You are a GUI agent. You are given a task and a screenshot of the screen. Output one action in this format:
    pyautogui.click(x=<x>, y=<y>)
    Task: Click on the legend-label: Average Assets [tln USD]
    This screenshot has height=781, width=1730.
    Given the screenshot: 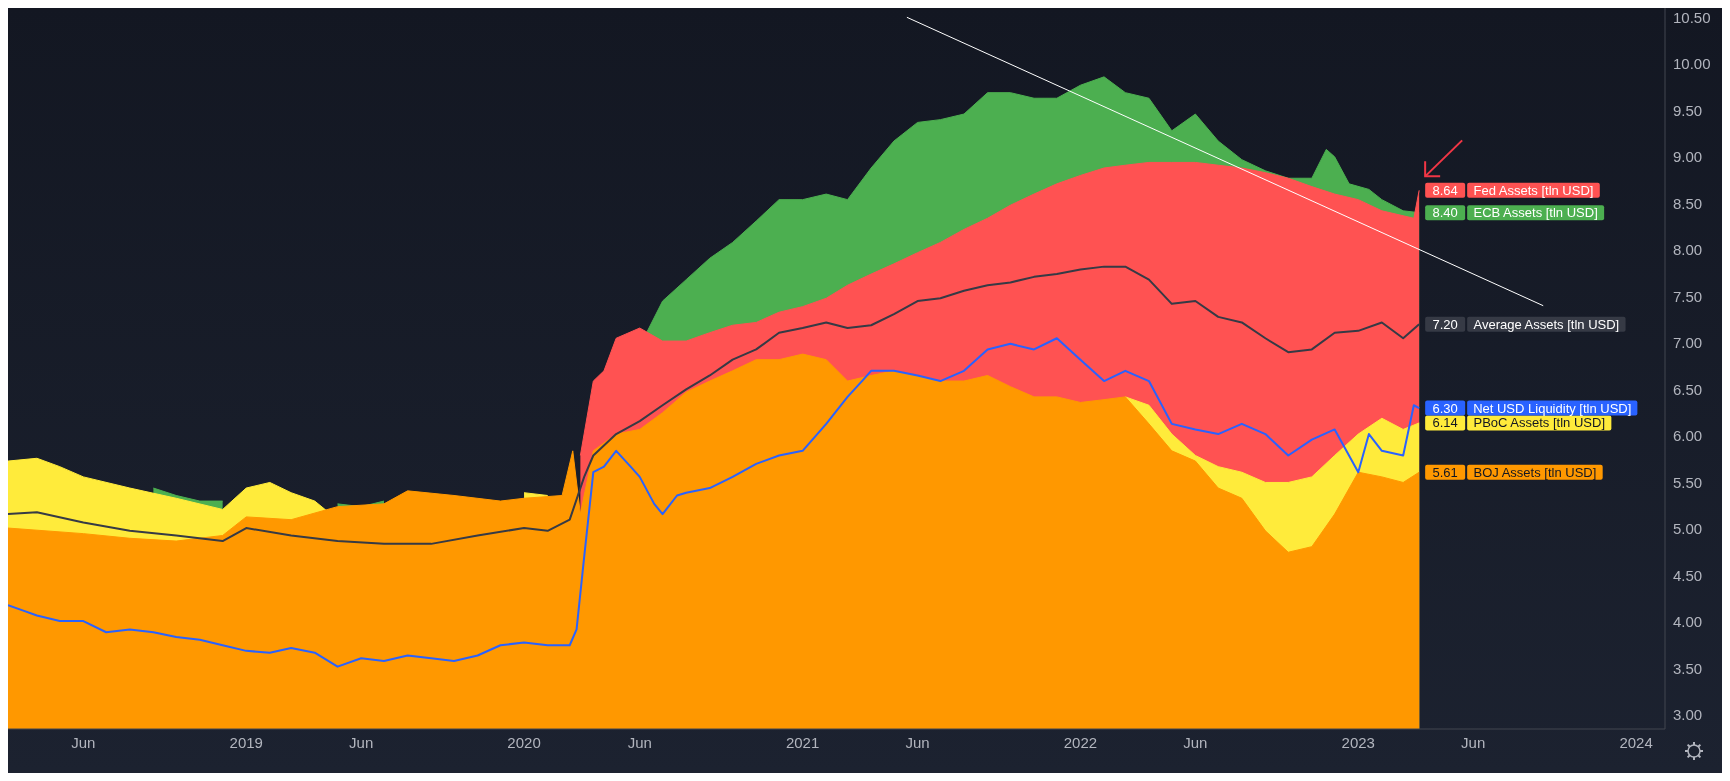 What is the action you would take?
    pyautogui.click(x=1546, y=324)
    